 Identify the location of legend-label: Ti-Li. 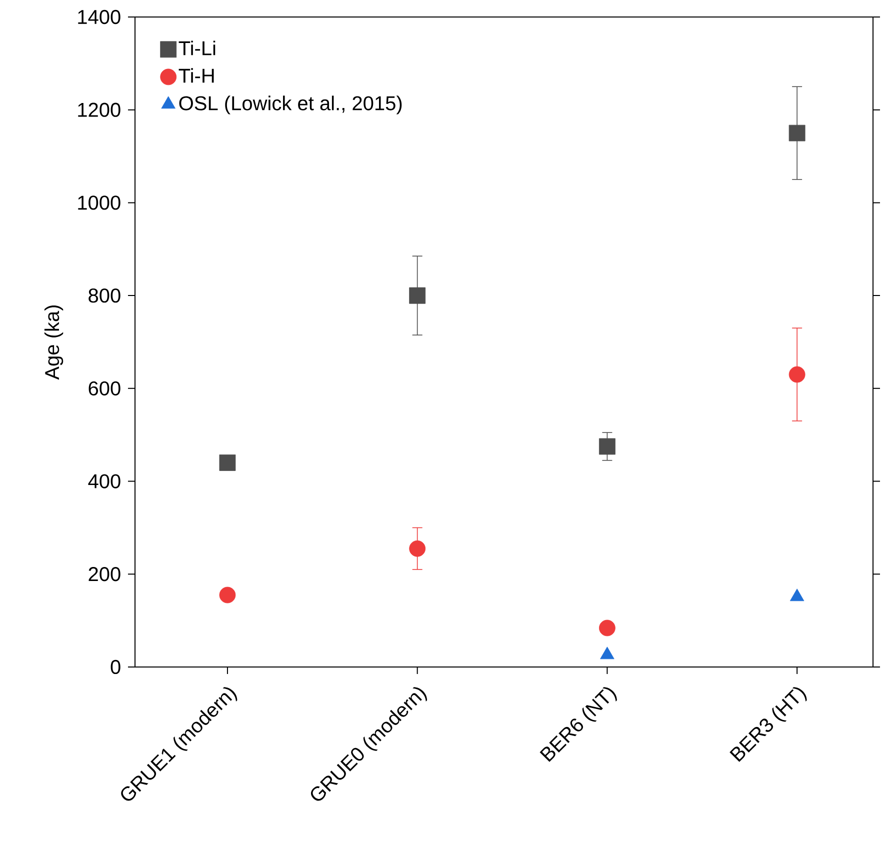
(197, 48).